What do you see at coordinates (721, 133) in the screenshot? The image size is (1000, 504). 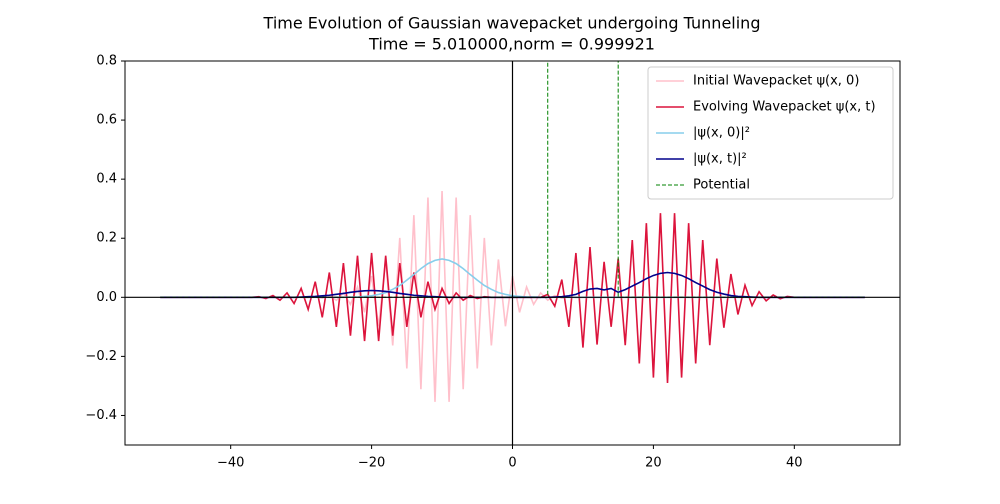 I see `legend-label: |ψ(x, 0)|²` at bounding box center [721, 133].